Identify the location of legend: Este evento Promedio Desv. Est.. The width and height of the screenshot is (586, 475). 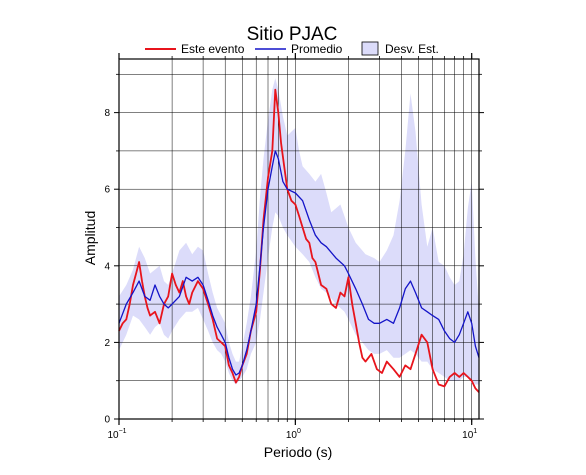
(292, 48).